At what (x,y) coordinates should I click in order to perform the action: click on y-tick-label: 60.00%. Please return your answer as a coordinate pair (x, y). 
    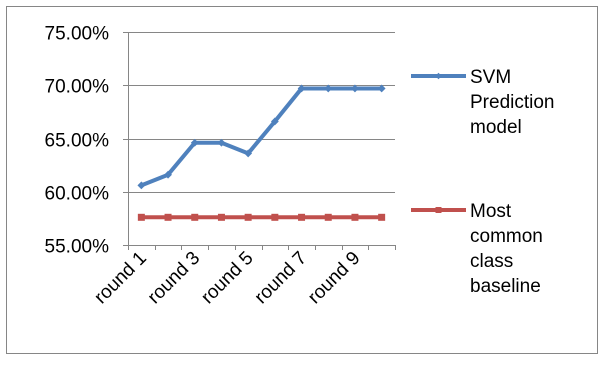
    Looking at the image, I should click on (77, 194).